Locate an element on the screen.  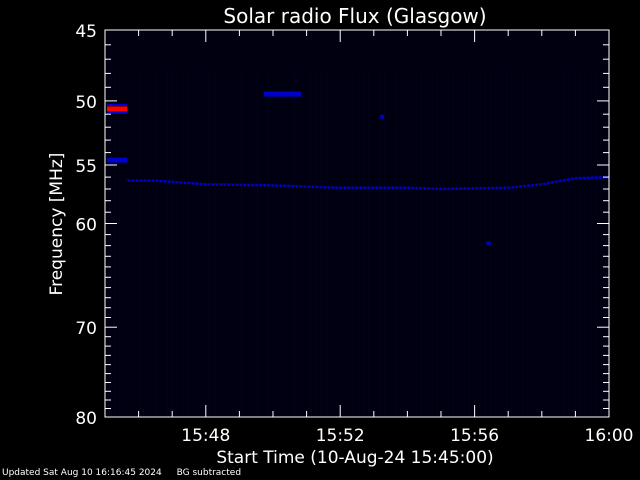
x-axis-label: Start Time (10-Aug-24 15:45:00) is located at coordinates (354, 458).